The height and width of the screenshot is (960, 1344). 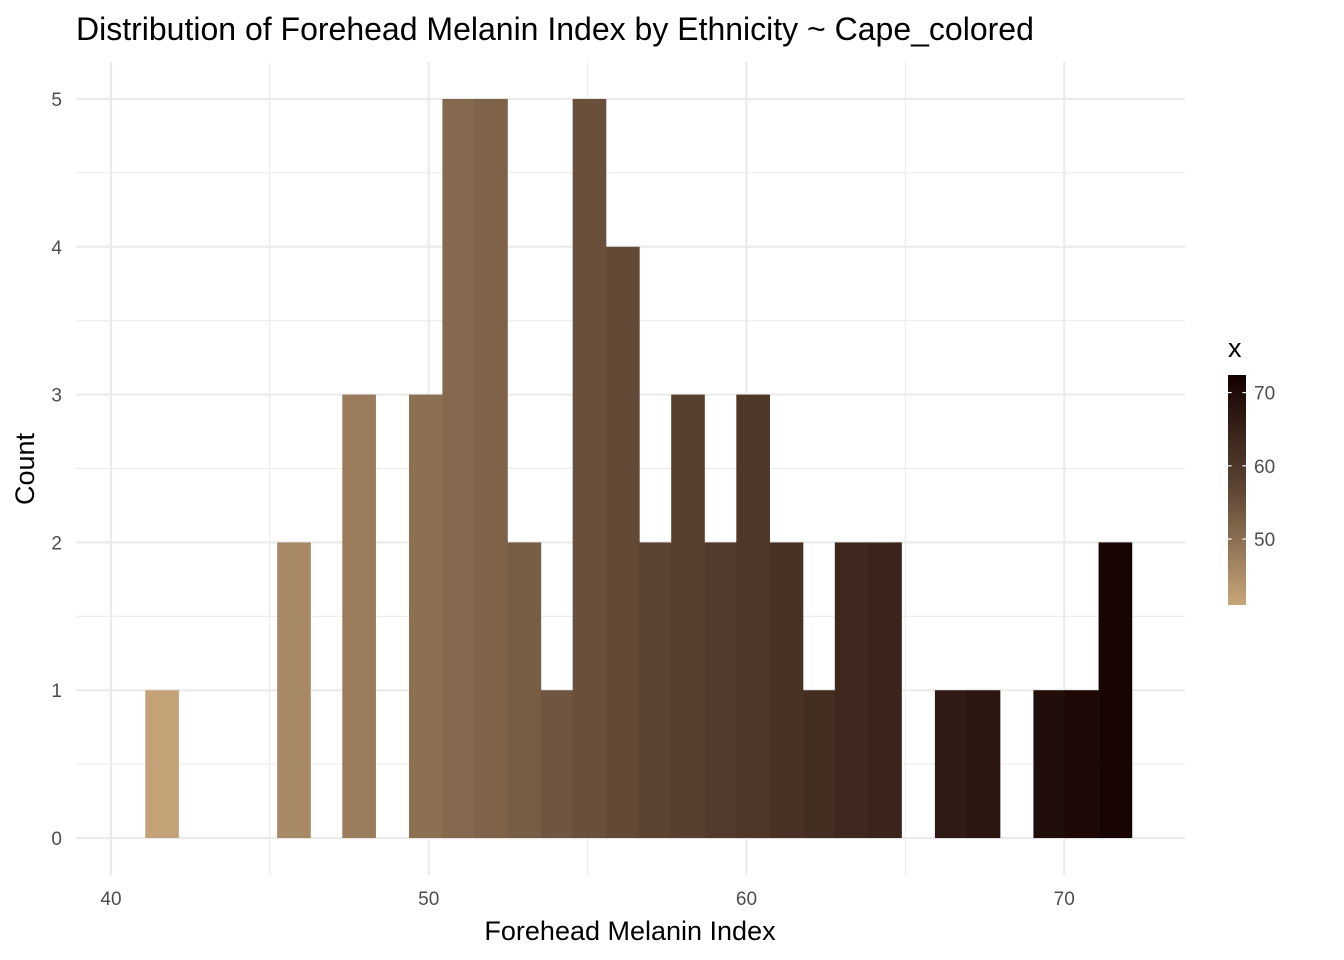 What do you see at coordinates (587, 899) in the screenshot?
I see `x-axis-ticks: 40 50 60 70` at bounding box center [587, 899].